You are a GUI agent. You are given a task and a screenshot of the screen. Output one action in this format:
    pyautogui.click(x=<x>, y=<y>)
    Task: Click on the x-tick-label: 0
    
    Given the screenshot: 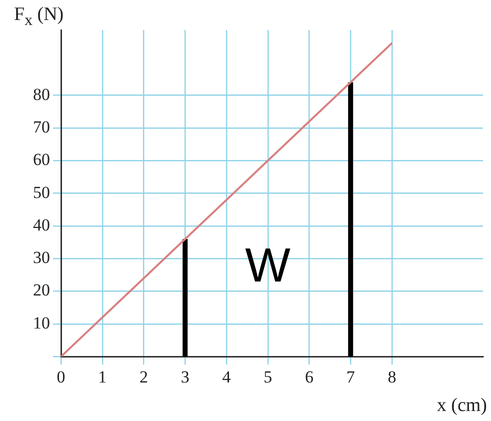 What is the action you would take?
    pyautogui.click(x=61, y=376)
    